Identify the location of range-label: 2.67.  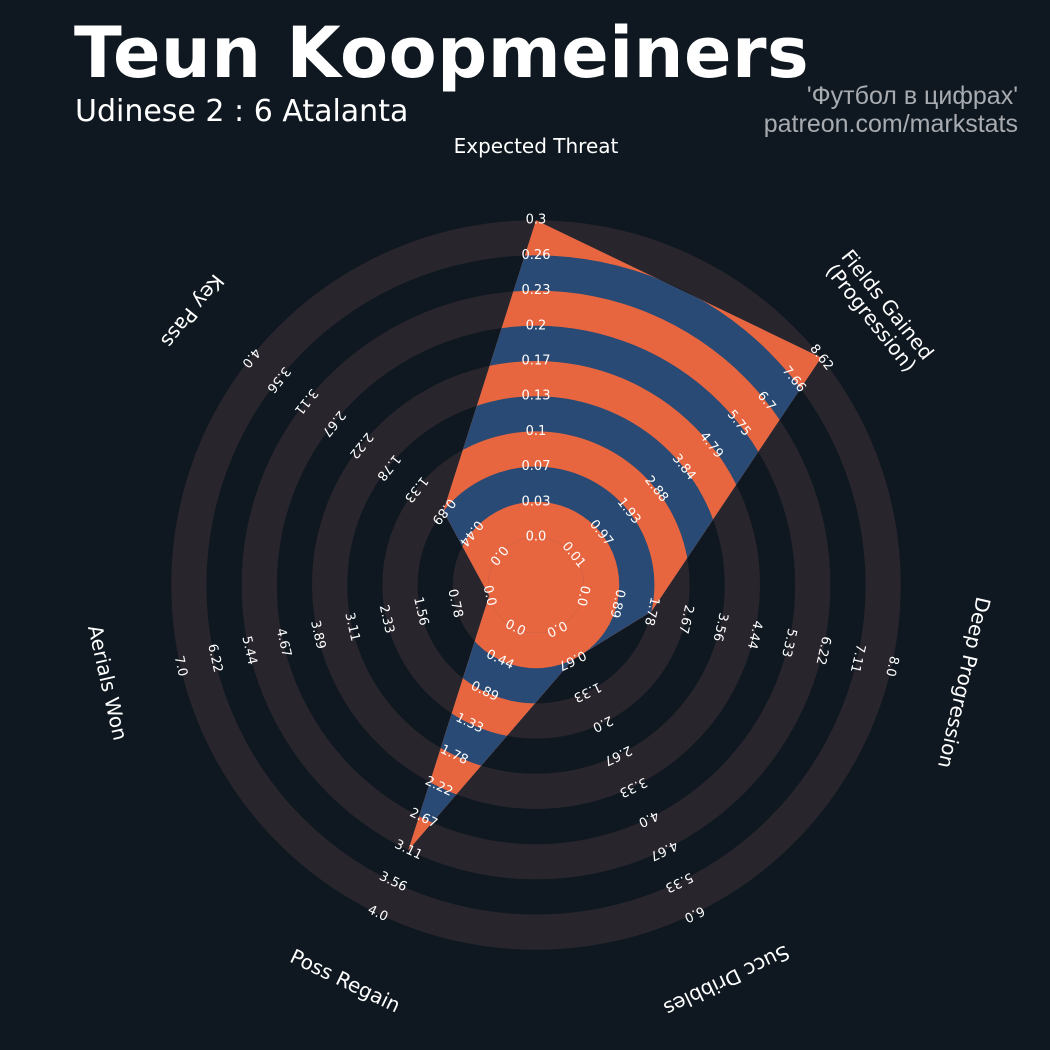
(685, 619).